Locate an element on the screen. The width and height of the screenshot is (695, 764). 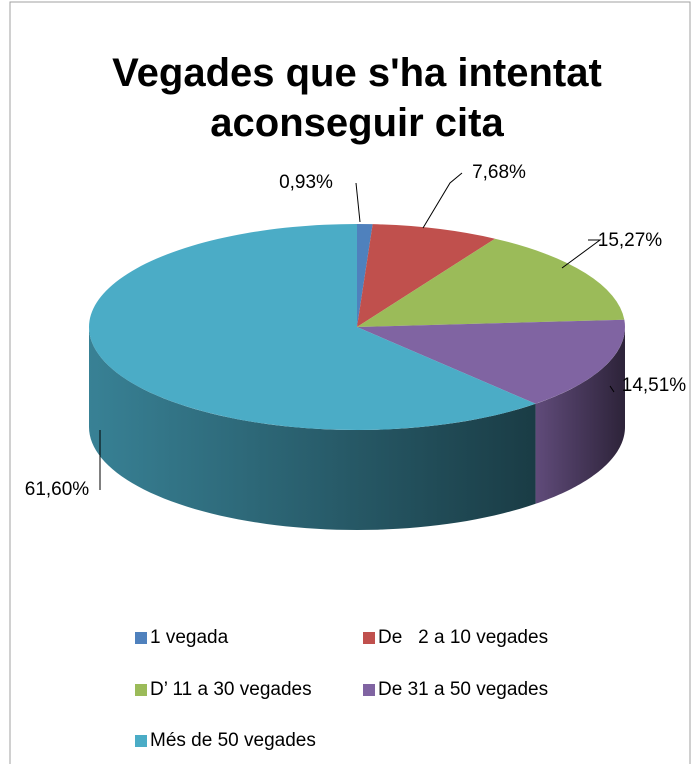
legend-label: De 2 a 10 vegades is located at coordinates (463, 637).